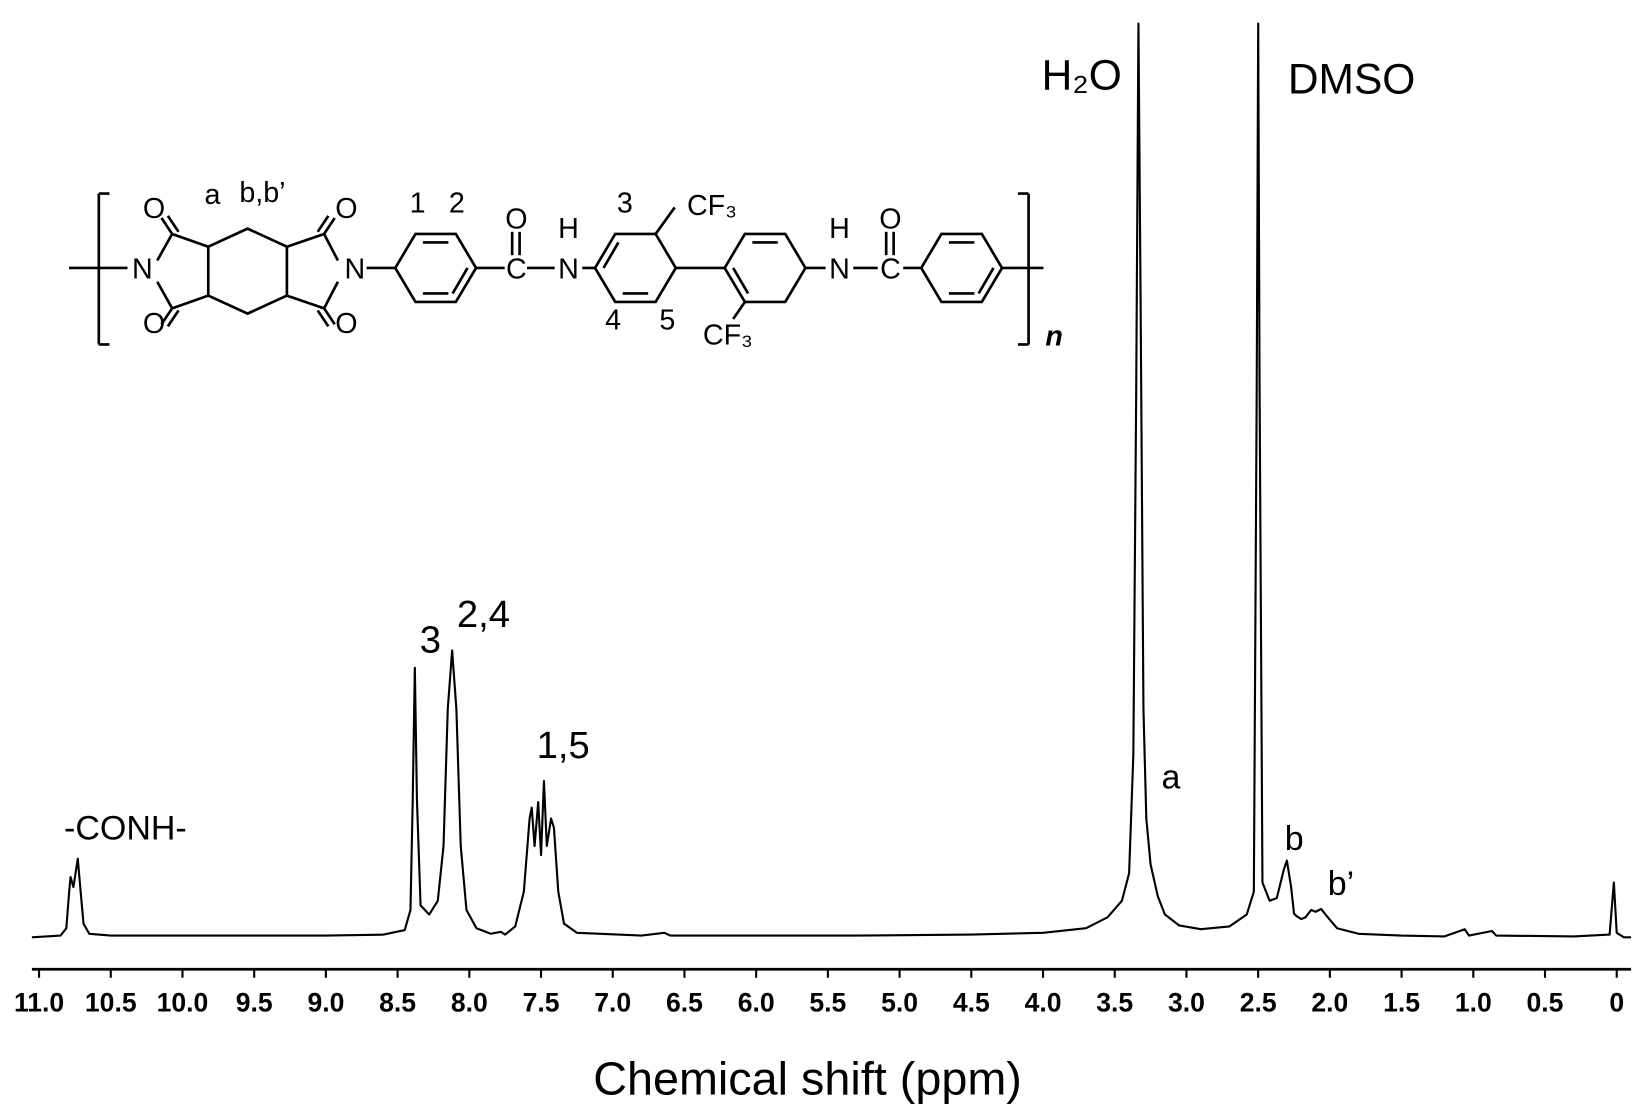  What do you see at coordinates (1352, 80) in the screenshot?
I see `annotation: DMSO` at bounding box center [1352, 80].